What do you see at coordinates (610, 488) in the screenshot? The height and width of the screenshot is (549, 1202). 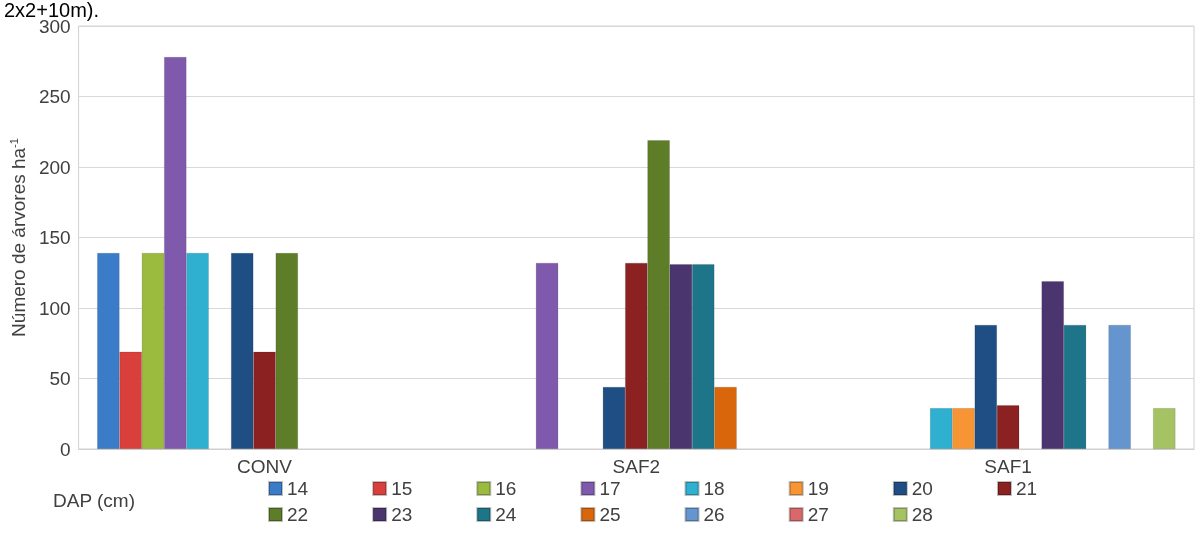 I see `legend-label: 17` at bounding box center [610, 488].